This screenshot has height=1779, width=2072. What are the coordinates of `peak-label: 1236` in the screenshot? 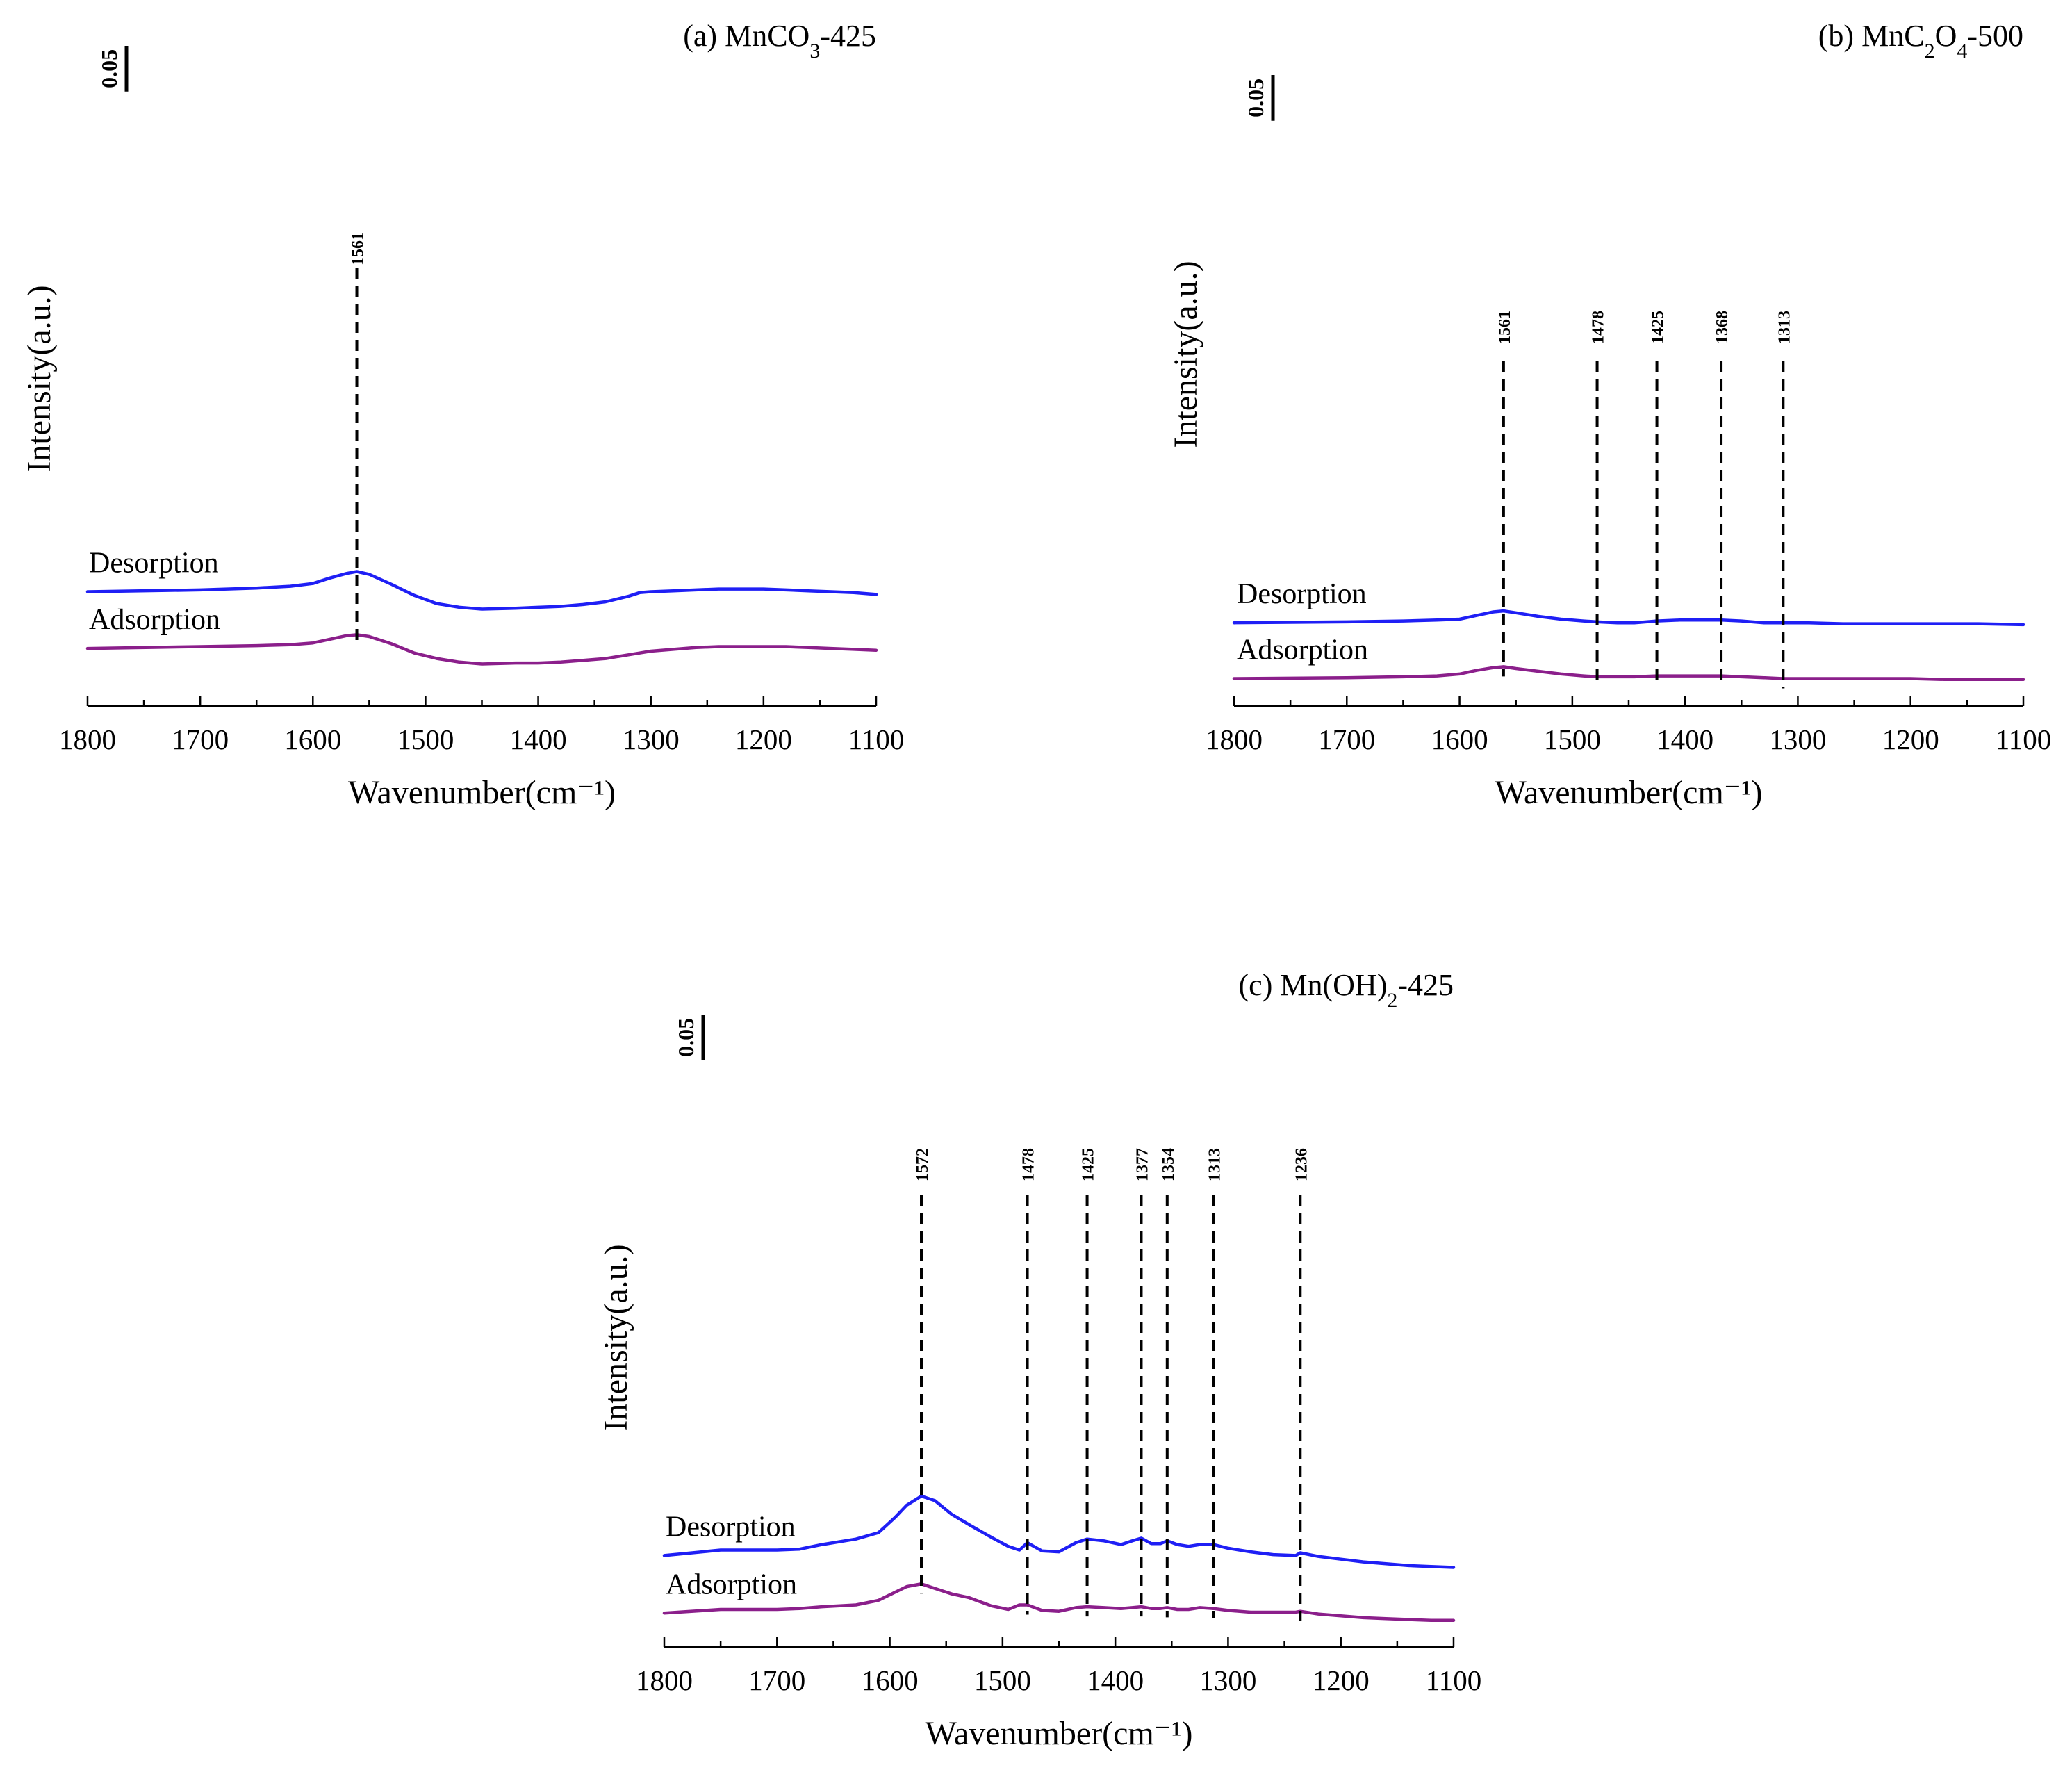 It's located at (1301, 1164).